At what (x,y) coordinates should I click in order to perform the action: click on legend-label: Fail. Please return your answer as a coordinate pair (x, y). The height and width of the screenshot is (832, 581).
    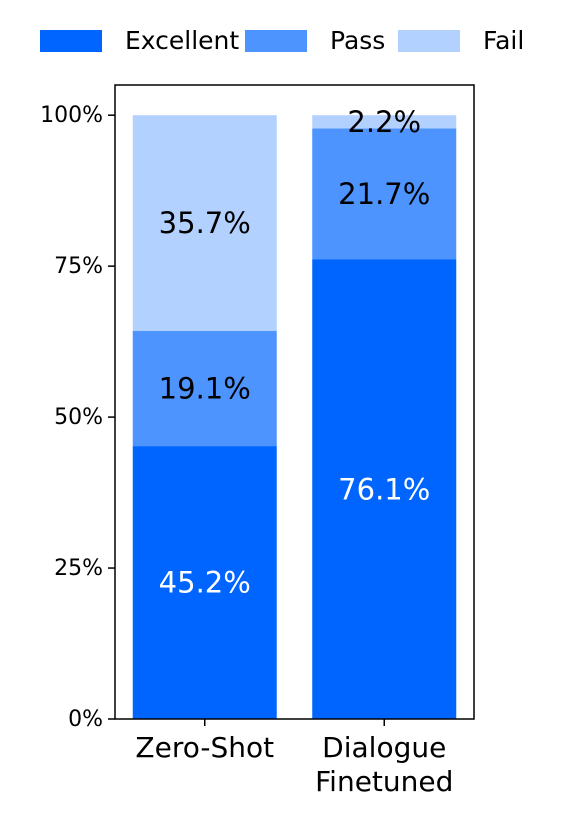
    Looking at the image, I should click on (503, 40).